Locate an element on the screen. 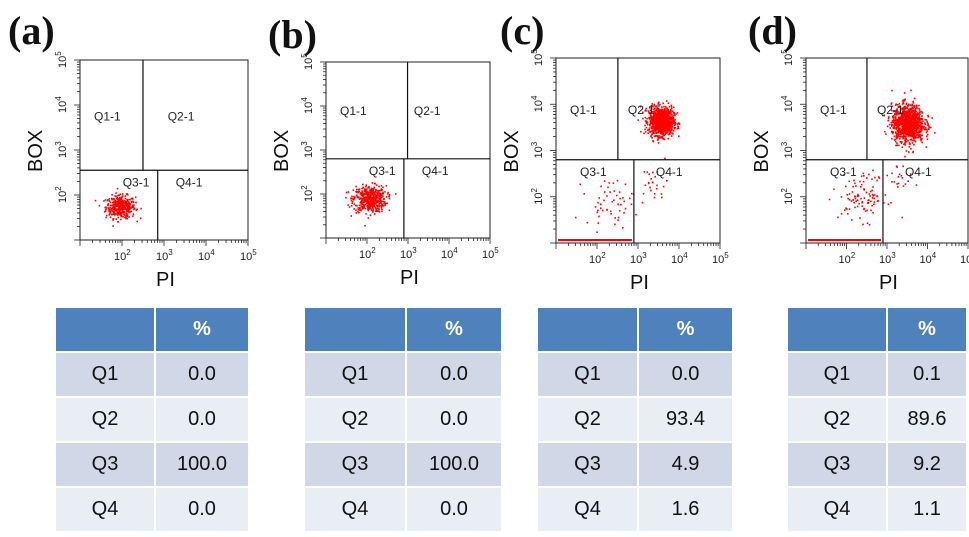 The image size is (969, 537). panel-label: (d) is located at coordinates (772, 30).